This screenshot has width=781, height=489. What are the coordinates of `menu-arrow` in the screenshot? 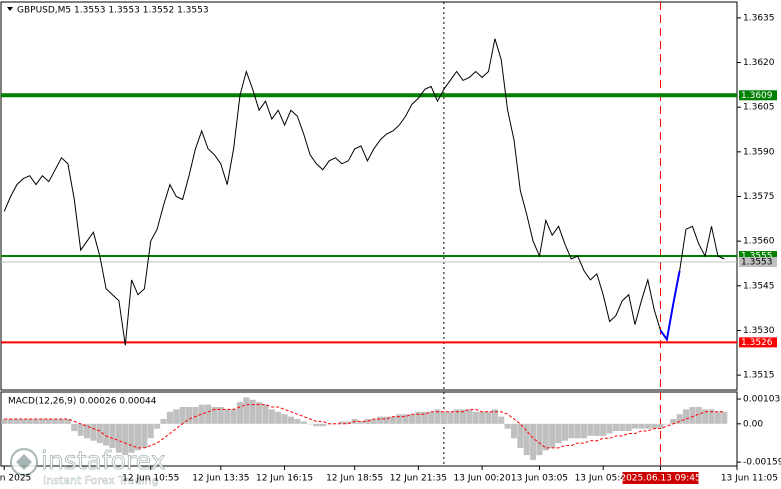 It's located at (10, 9).